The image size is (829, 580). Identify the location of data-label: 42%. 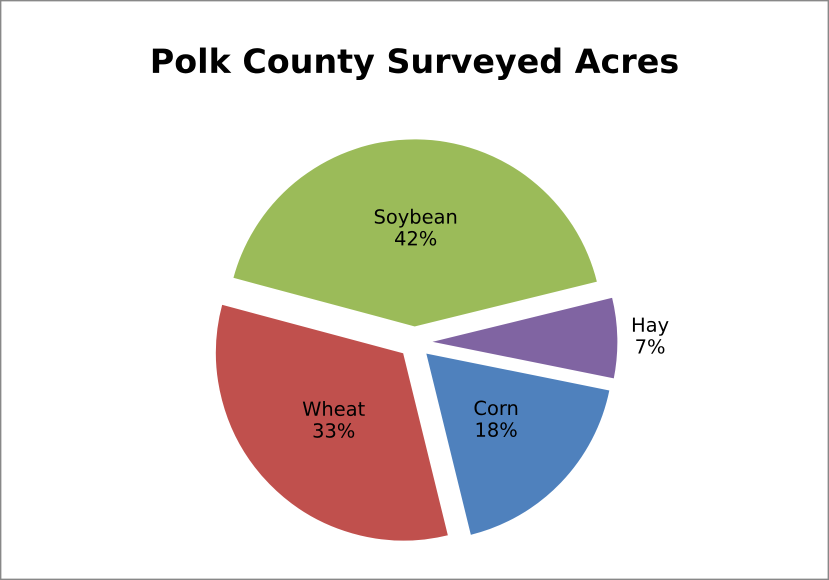
(415, 238).